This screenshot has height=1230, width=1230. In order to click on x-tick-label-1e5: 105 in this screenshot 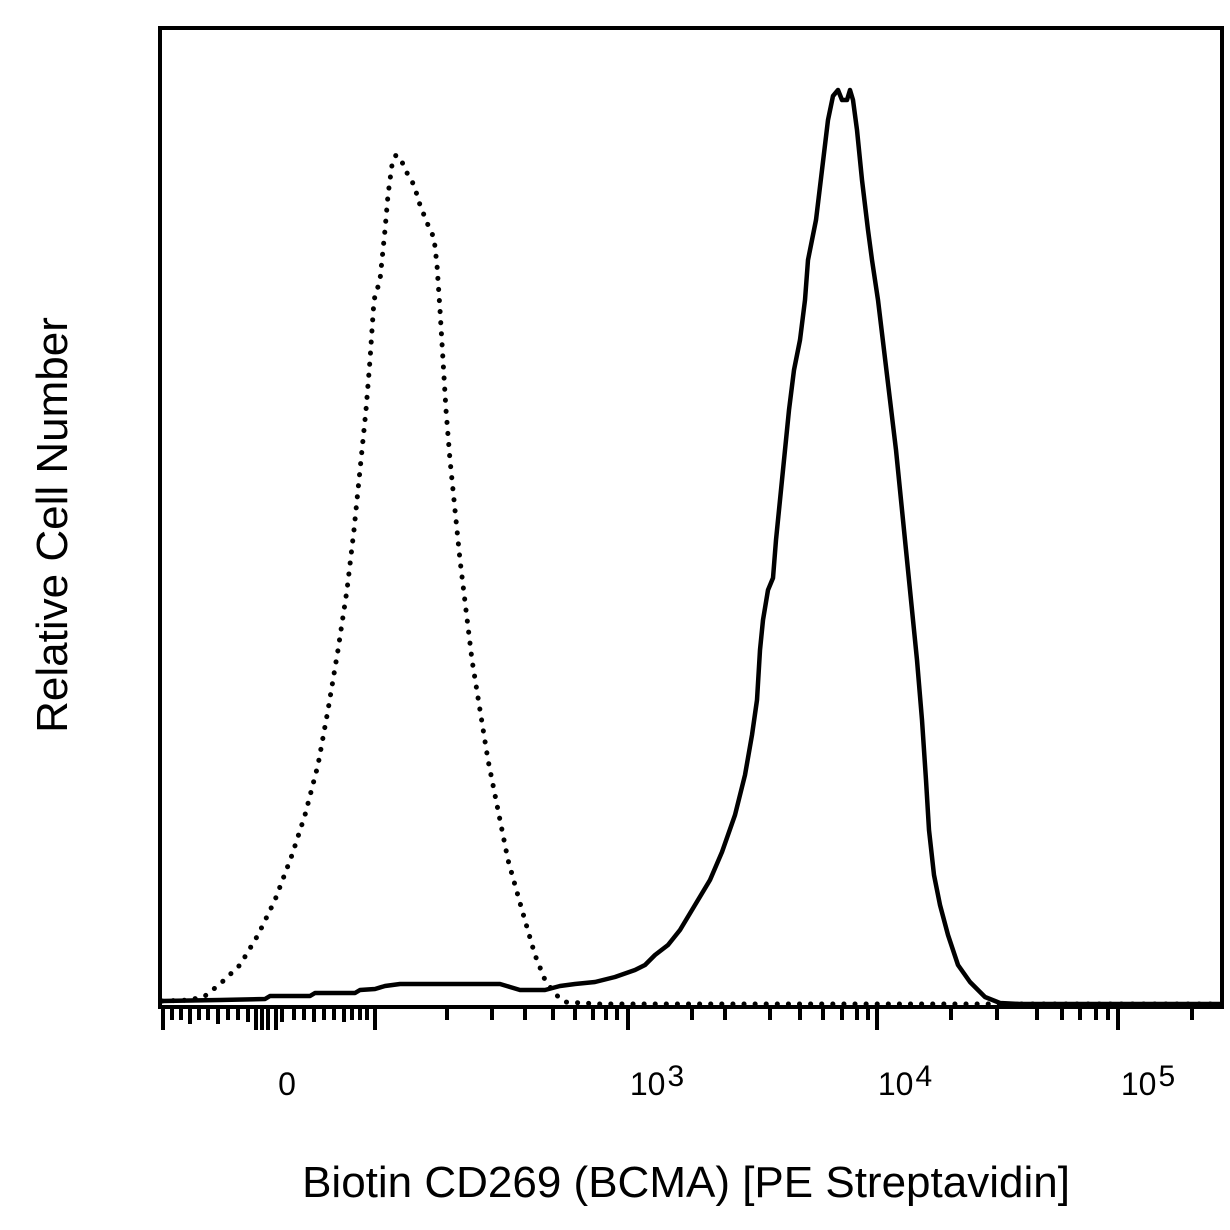, I will do `click(1148, 1081)`.